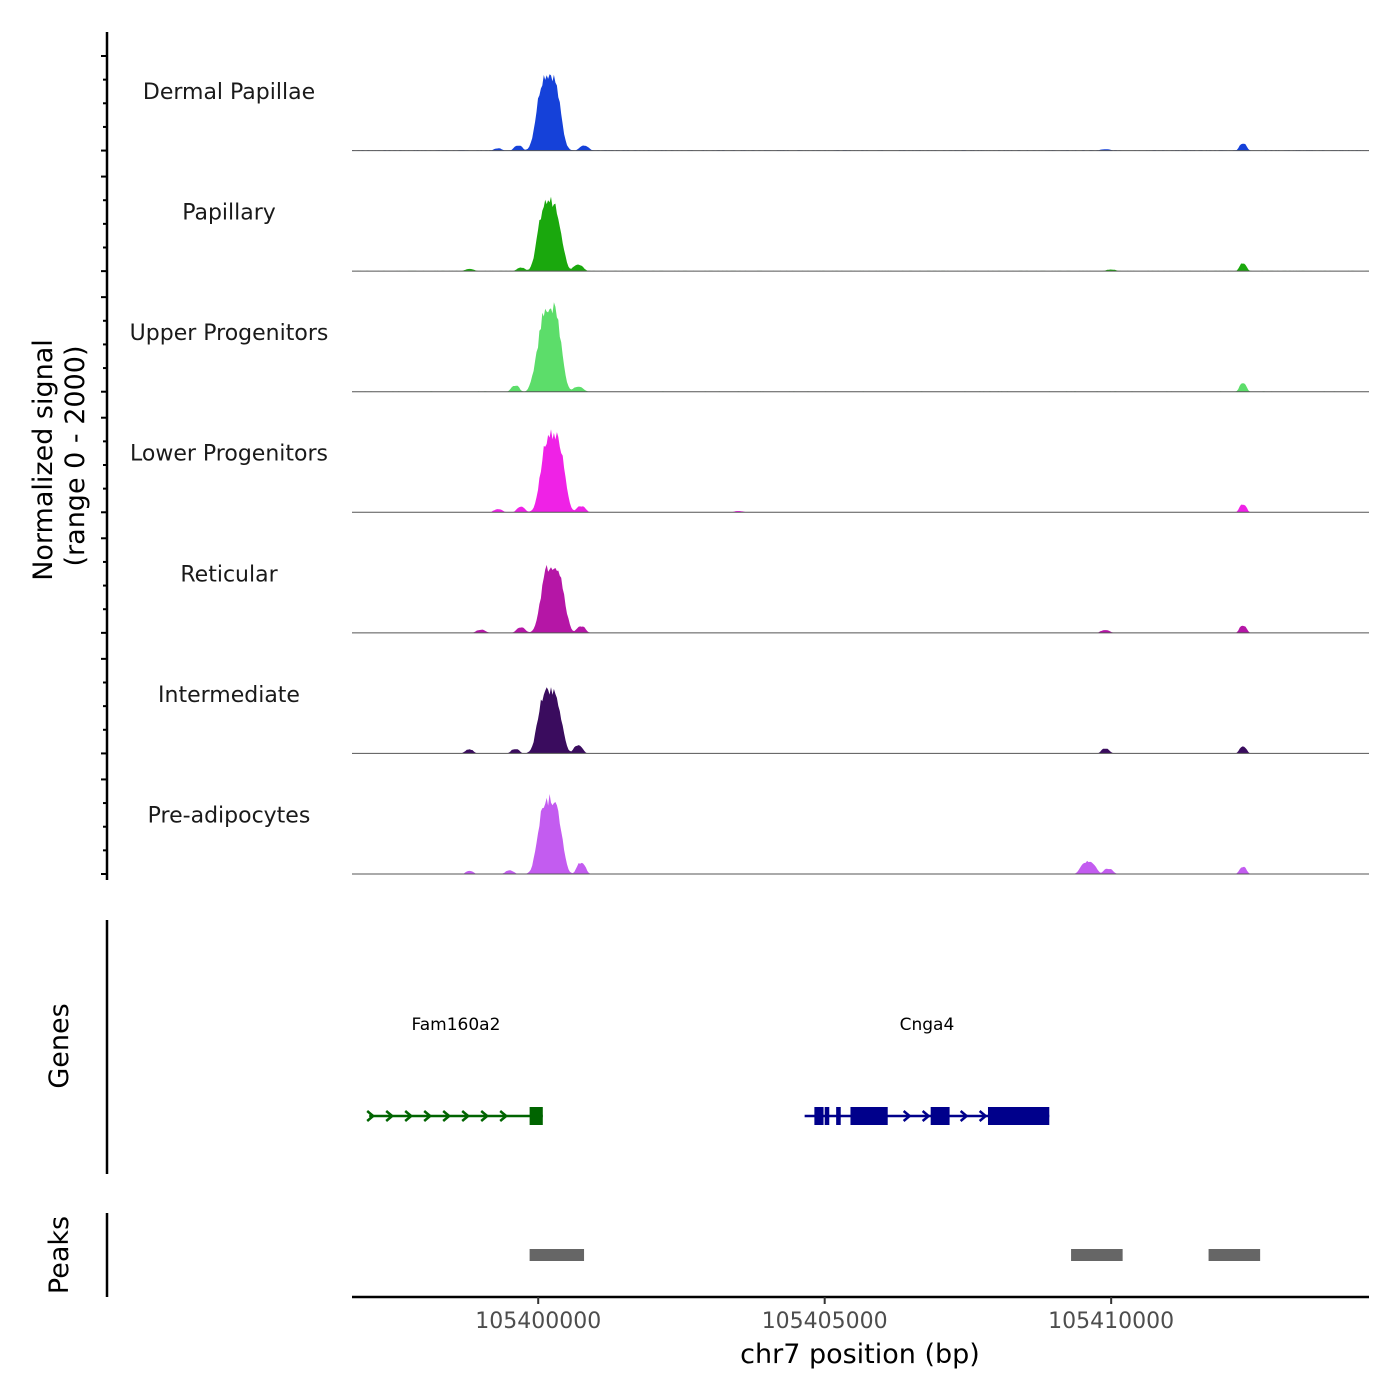  What do you see at coordinates (538, 1321) in the screenshot?
I see `x-tick-label: 105400000` at bounding box center [538, 1321].